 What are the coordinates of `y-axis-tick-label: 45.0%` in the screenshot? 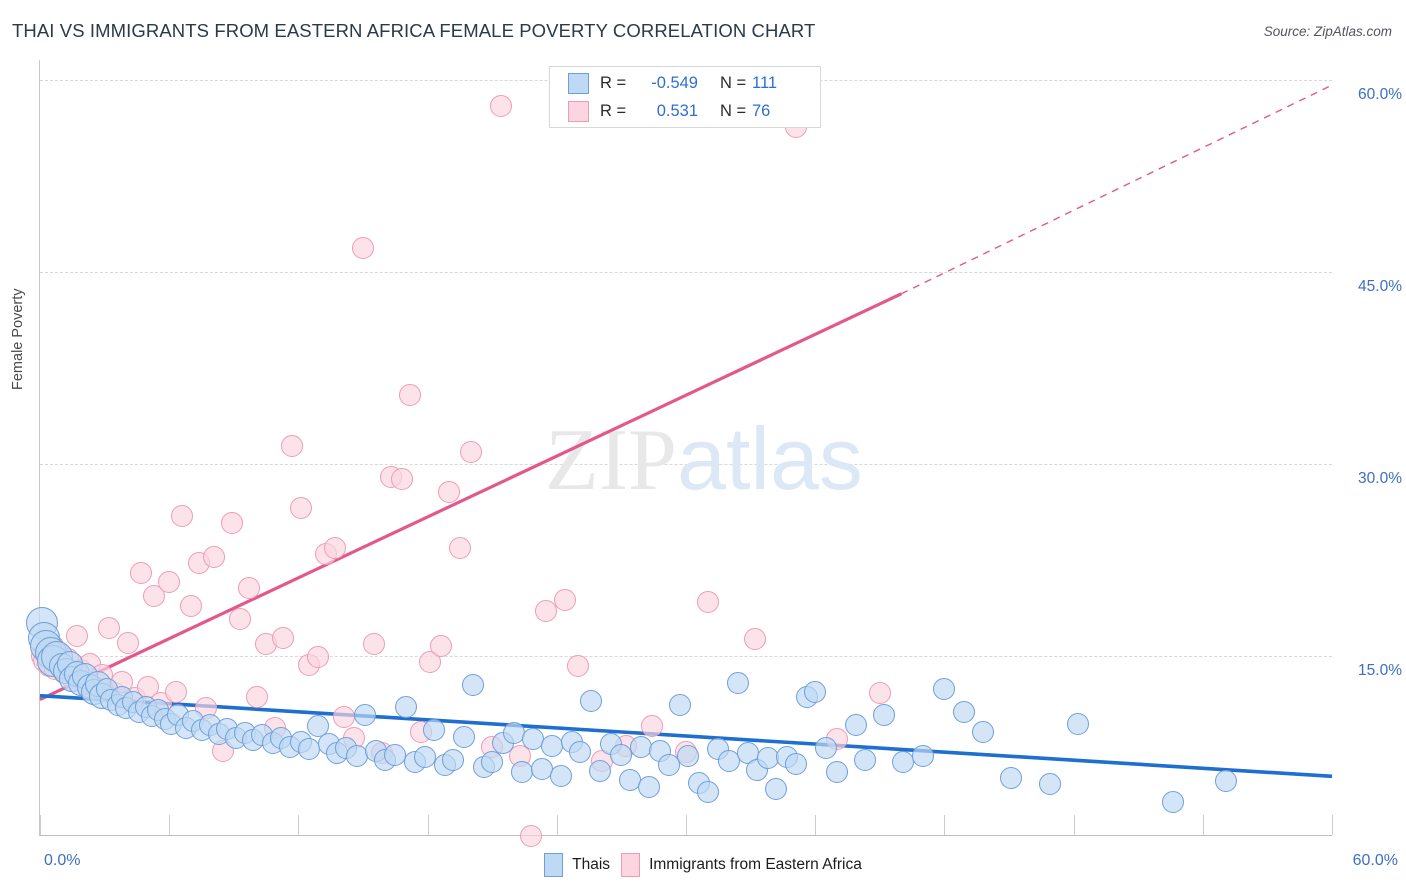 It's located at (1380, 286).